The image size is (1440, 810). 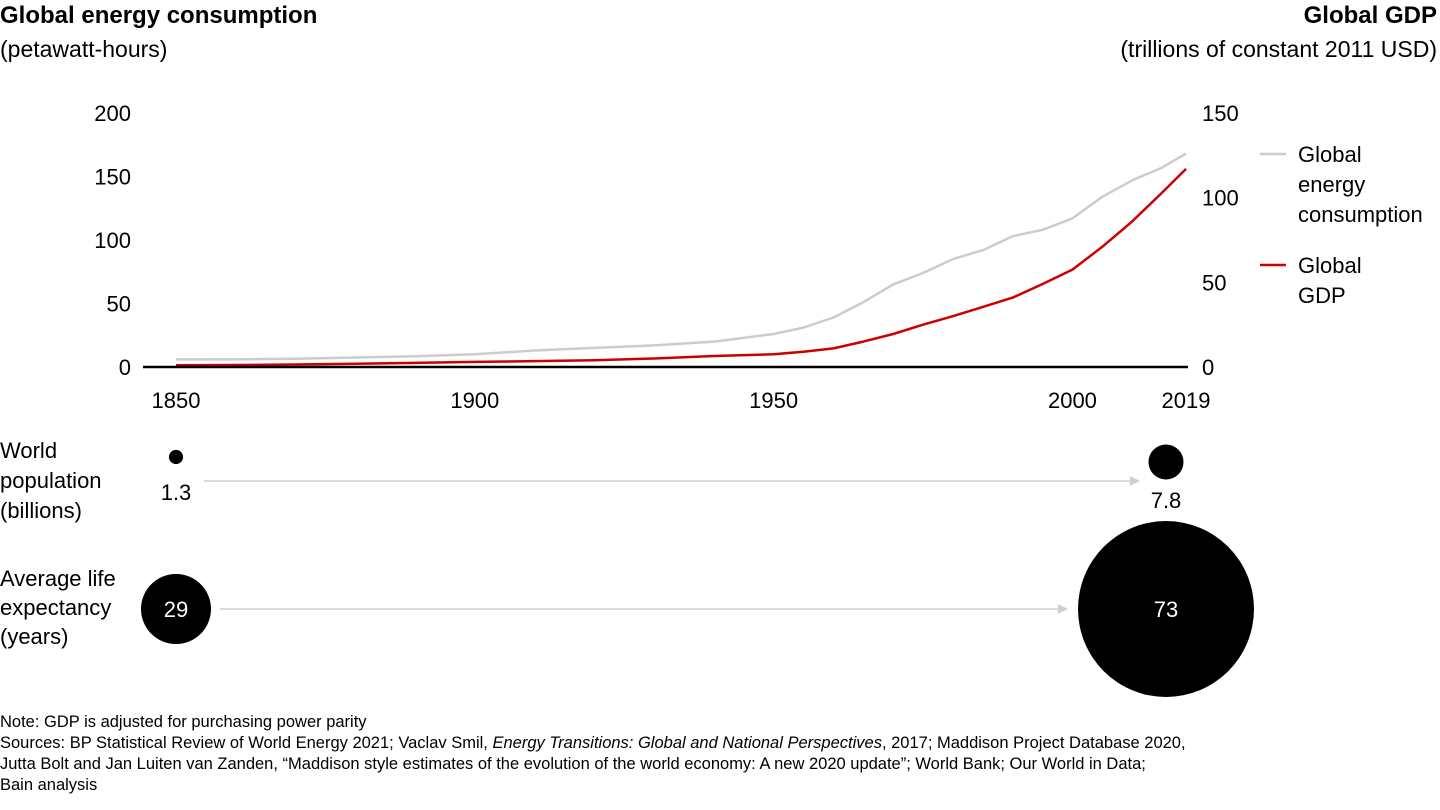 I want to click on left-y-tick-label: 200, so click(x=112, y=113).